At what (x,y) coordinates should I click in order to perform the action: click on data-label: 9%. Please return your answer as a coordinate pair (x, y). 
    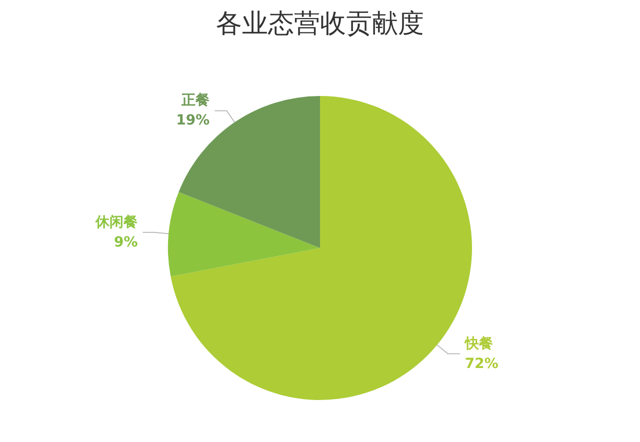
    Looking at the image, I should click on (126, 242).